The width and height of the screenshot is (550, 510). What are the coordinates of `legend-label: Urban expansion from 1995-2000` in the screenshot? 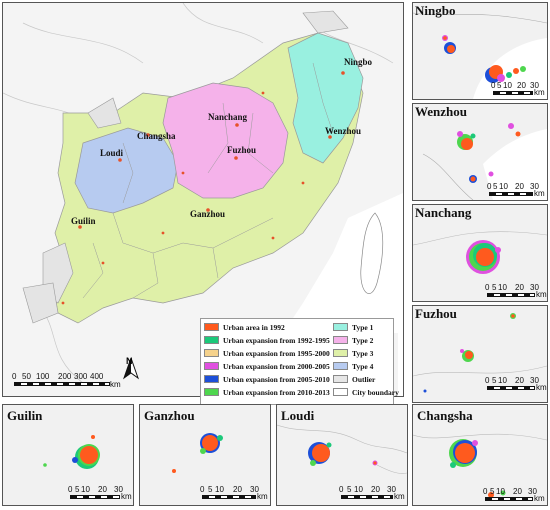 It's located at (276, 353).